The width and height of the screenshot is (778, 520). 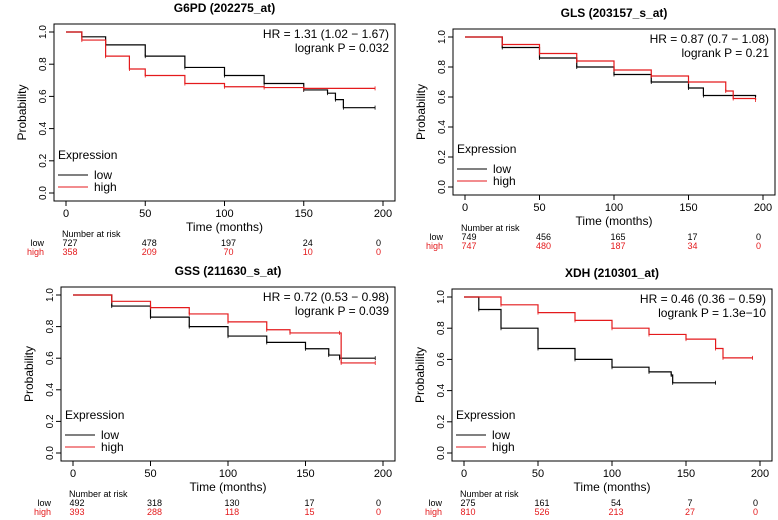 I want to click on risk-value: 130, so click(x=231, y=503).